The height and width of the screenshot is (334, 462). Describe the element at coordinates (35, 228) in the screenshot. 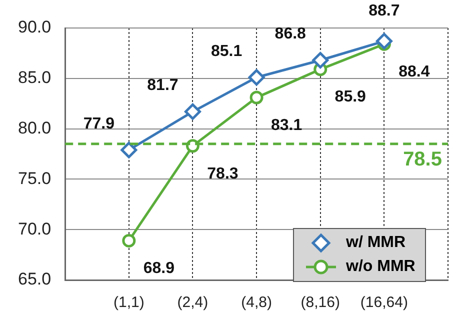

I see `y-tick-label: 70.0` at that location.